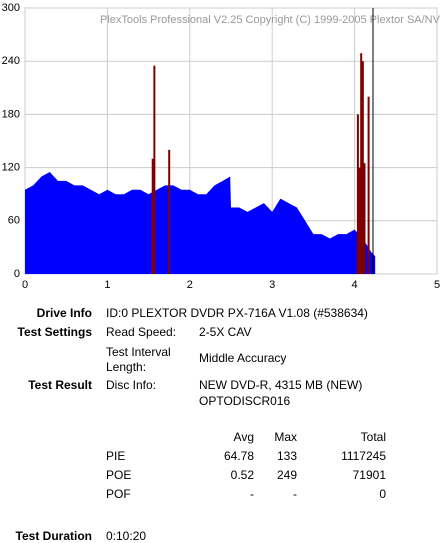 The image size is (444, 543). What do you see at coordinates (118, 494) in the screenshot?
I see `table-cell: POF` at bounding box center [118, 494].